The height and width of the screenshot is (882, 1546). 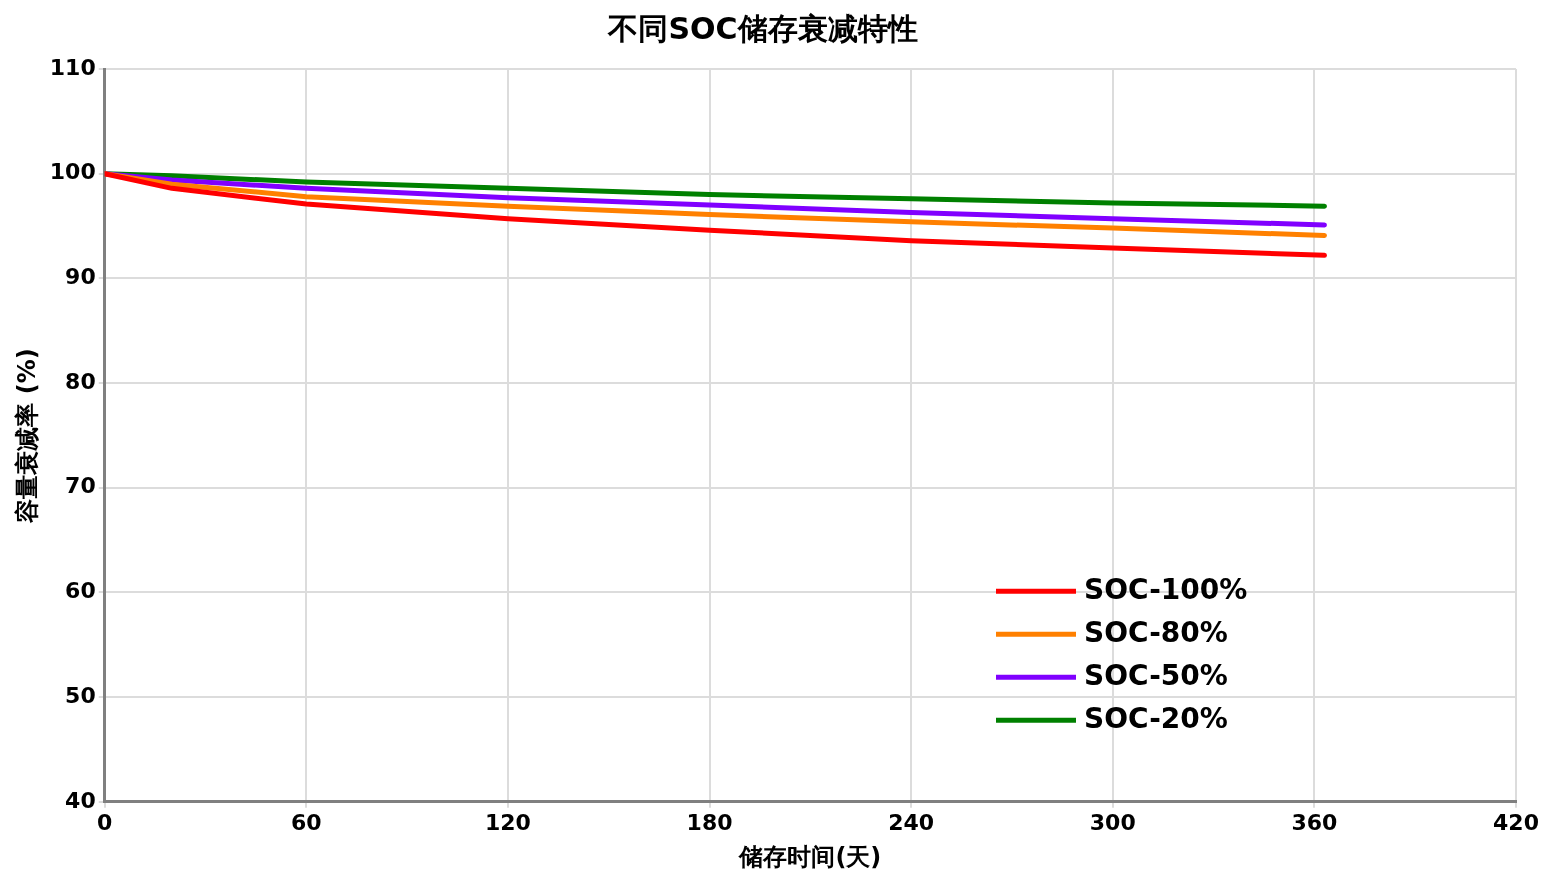 What do you see at coordinates (80, 800) in the screenshot?
I see `y-tick-label: 40` at bounding box center [80, 800].